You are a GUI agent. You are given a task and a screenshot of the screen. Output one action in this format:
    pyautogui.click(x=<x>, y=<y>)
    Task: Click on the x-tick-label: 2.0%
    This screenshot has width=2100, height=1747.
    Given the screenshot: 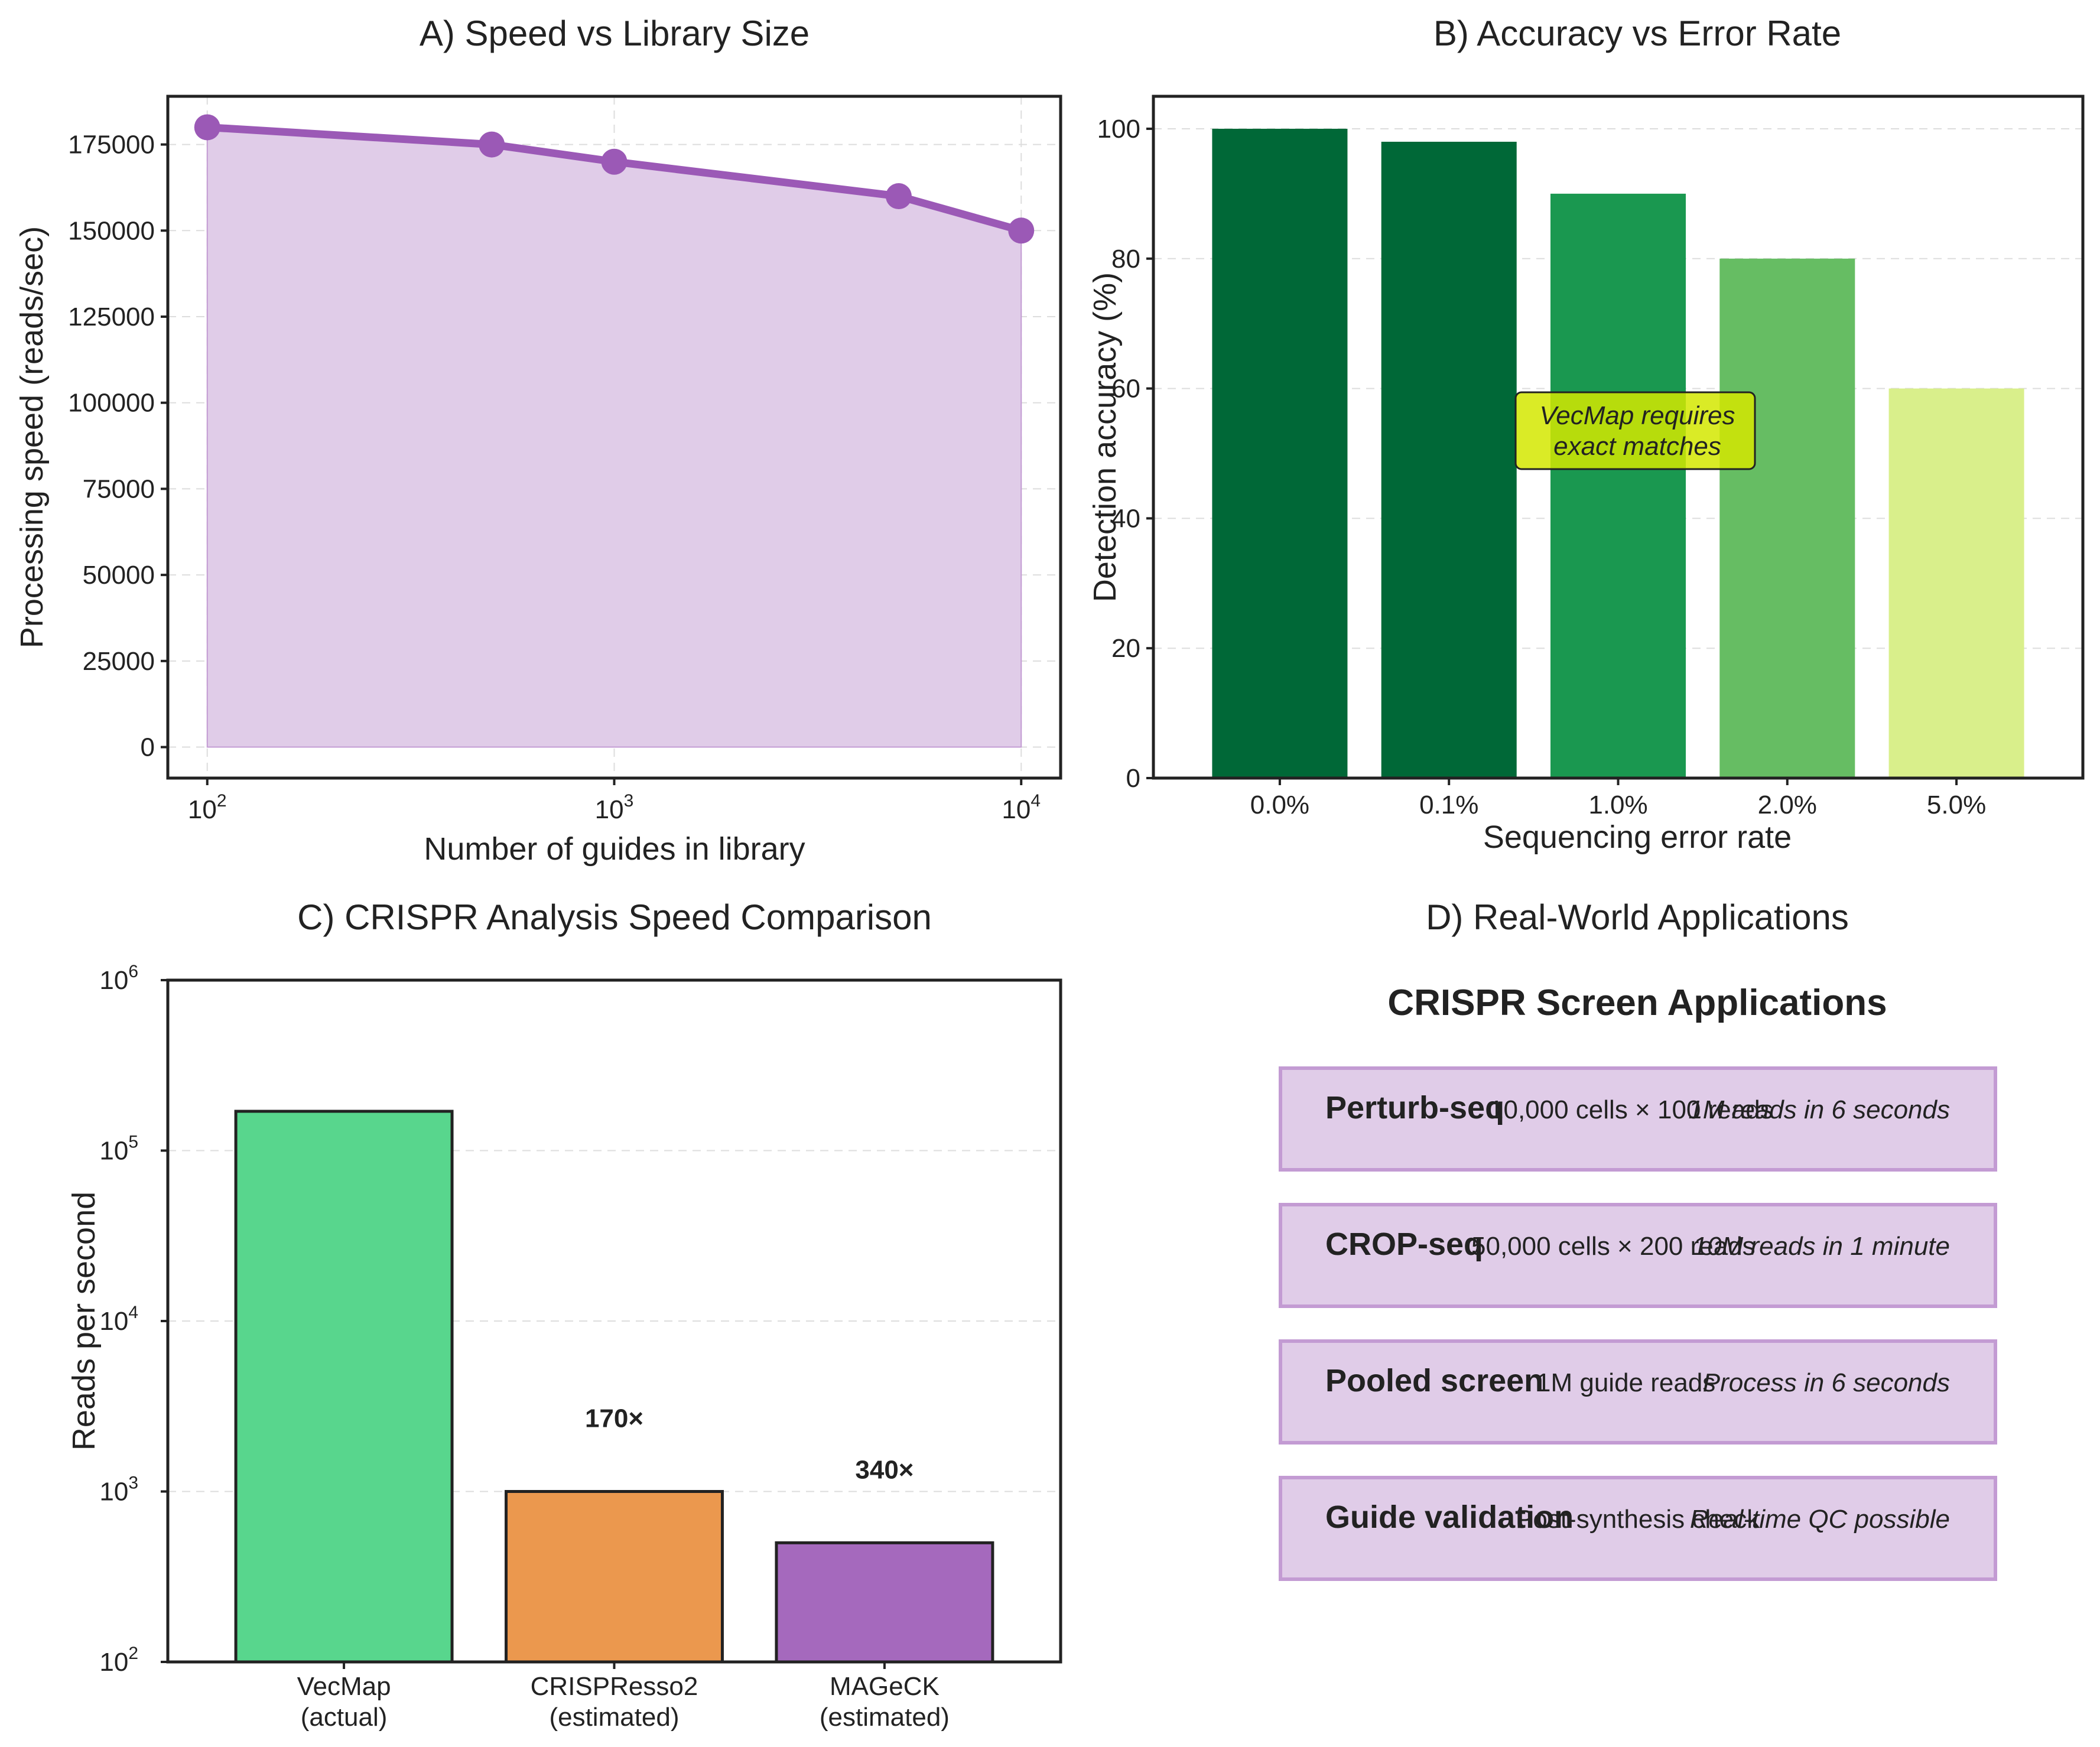 What is the action you would take?
    pyautogui.click(x=1787, y=804)
    